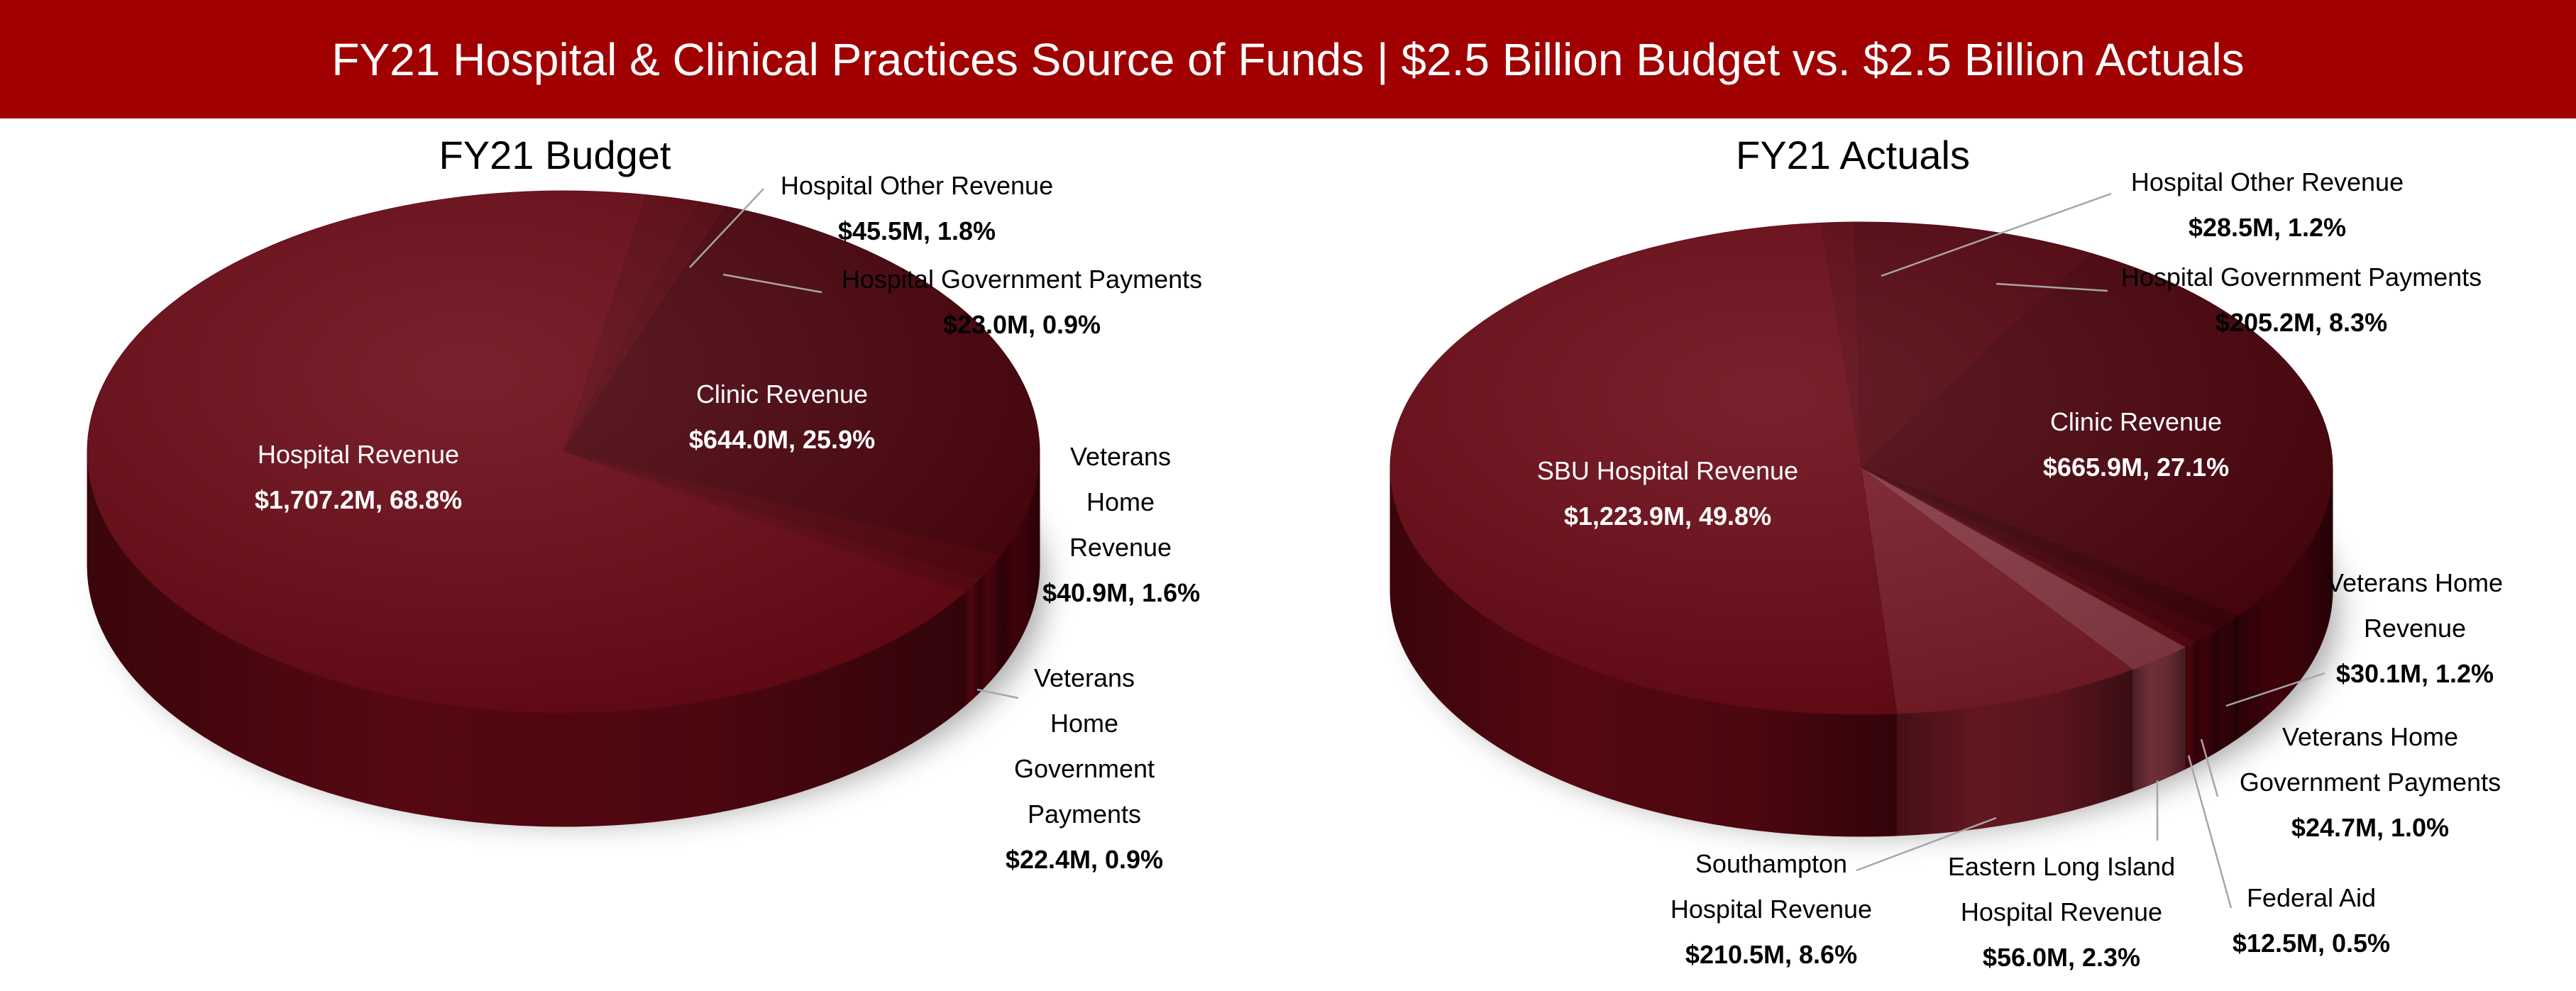  What do you see at coordinates (2136, 468) in the screenshot?
I see `slice-value: $665.9M, 27.1%` at bounding box center [2136, 468].